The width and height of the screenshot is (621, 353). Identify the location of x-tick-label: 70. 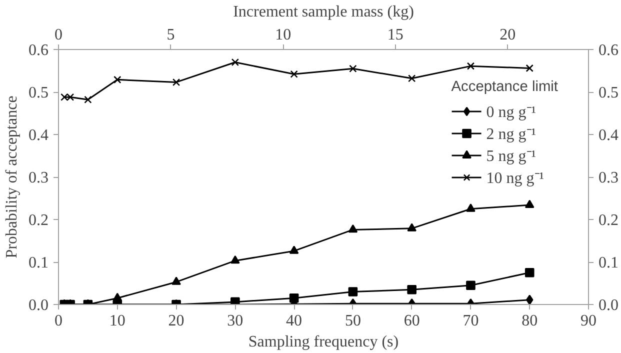
(470, 321).